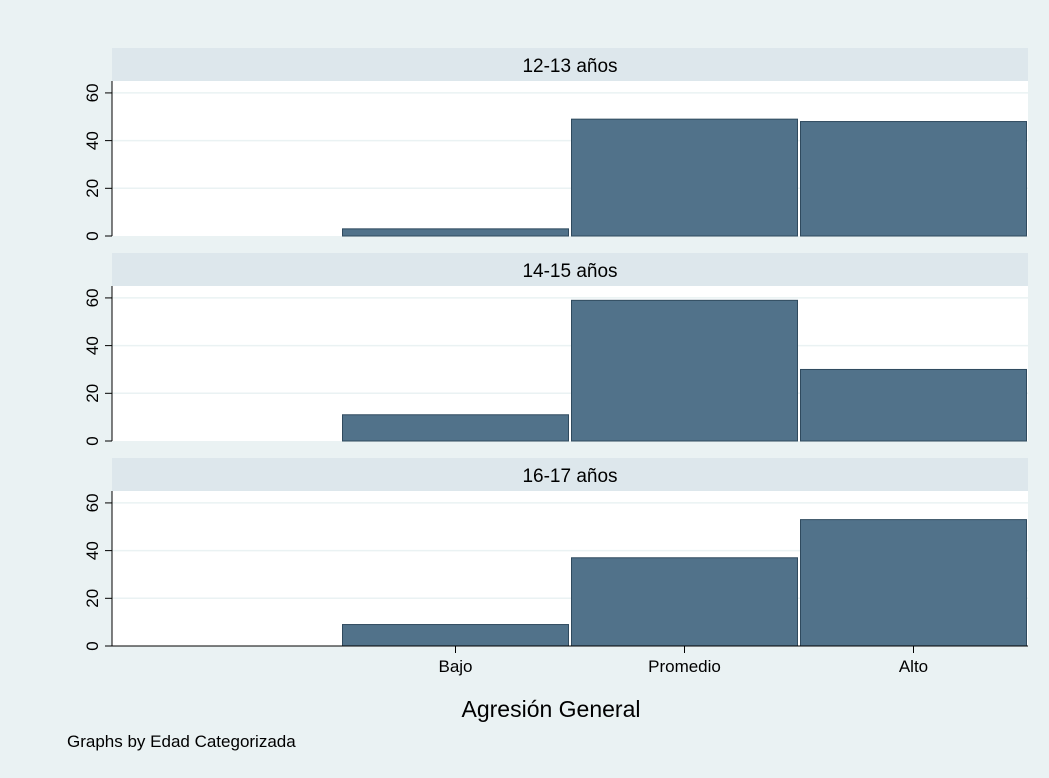 The height and width of the screenshot is (778, 1049). I want to click on x-tick-label: Bajo, so click(455, 666).